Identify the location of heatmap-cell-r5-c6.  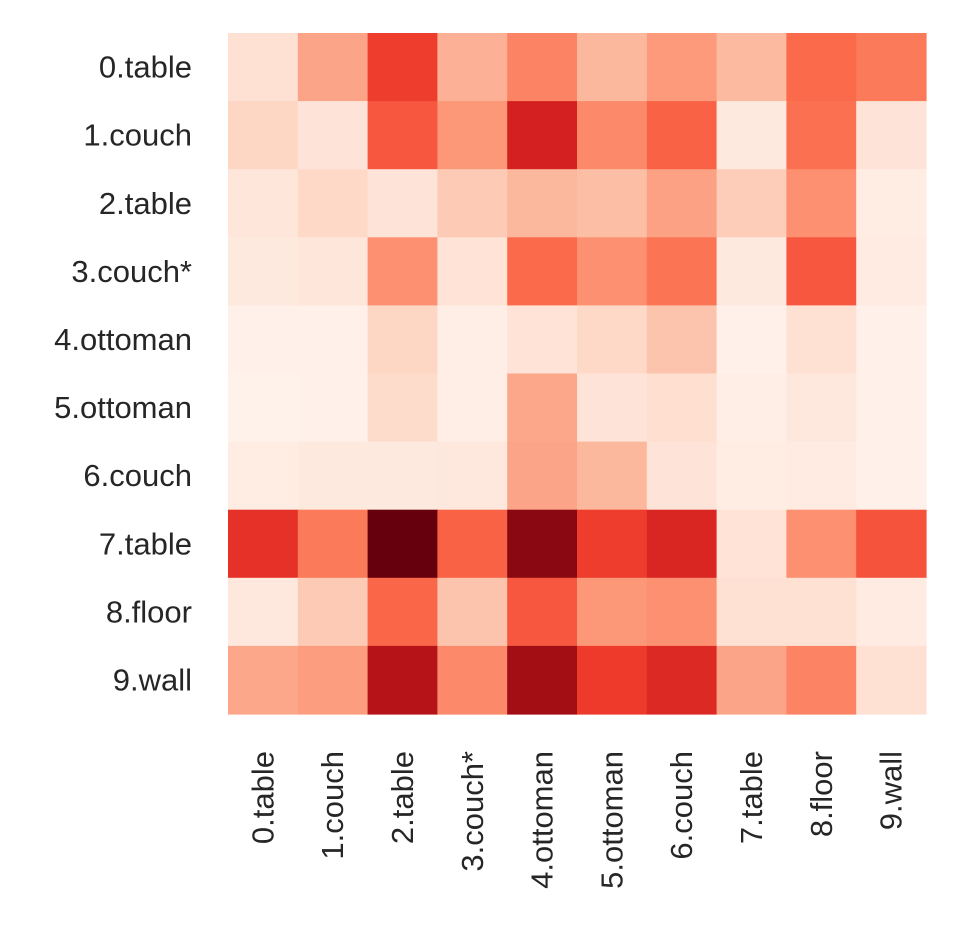
(682, 408).